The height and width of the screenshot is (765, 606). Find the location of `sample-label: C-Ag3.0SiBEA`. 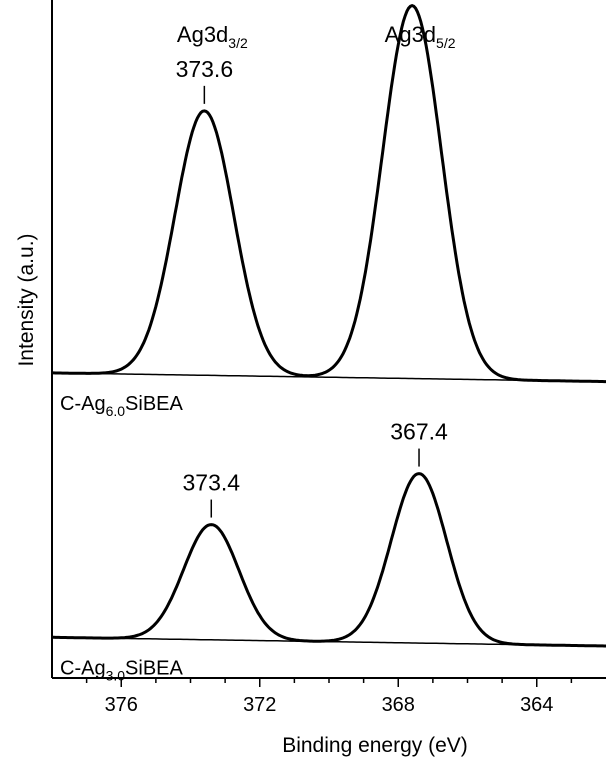

sample-label: C-Ag3.0SiBEA is located at coordinates (122, 670).